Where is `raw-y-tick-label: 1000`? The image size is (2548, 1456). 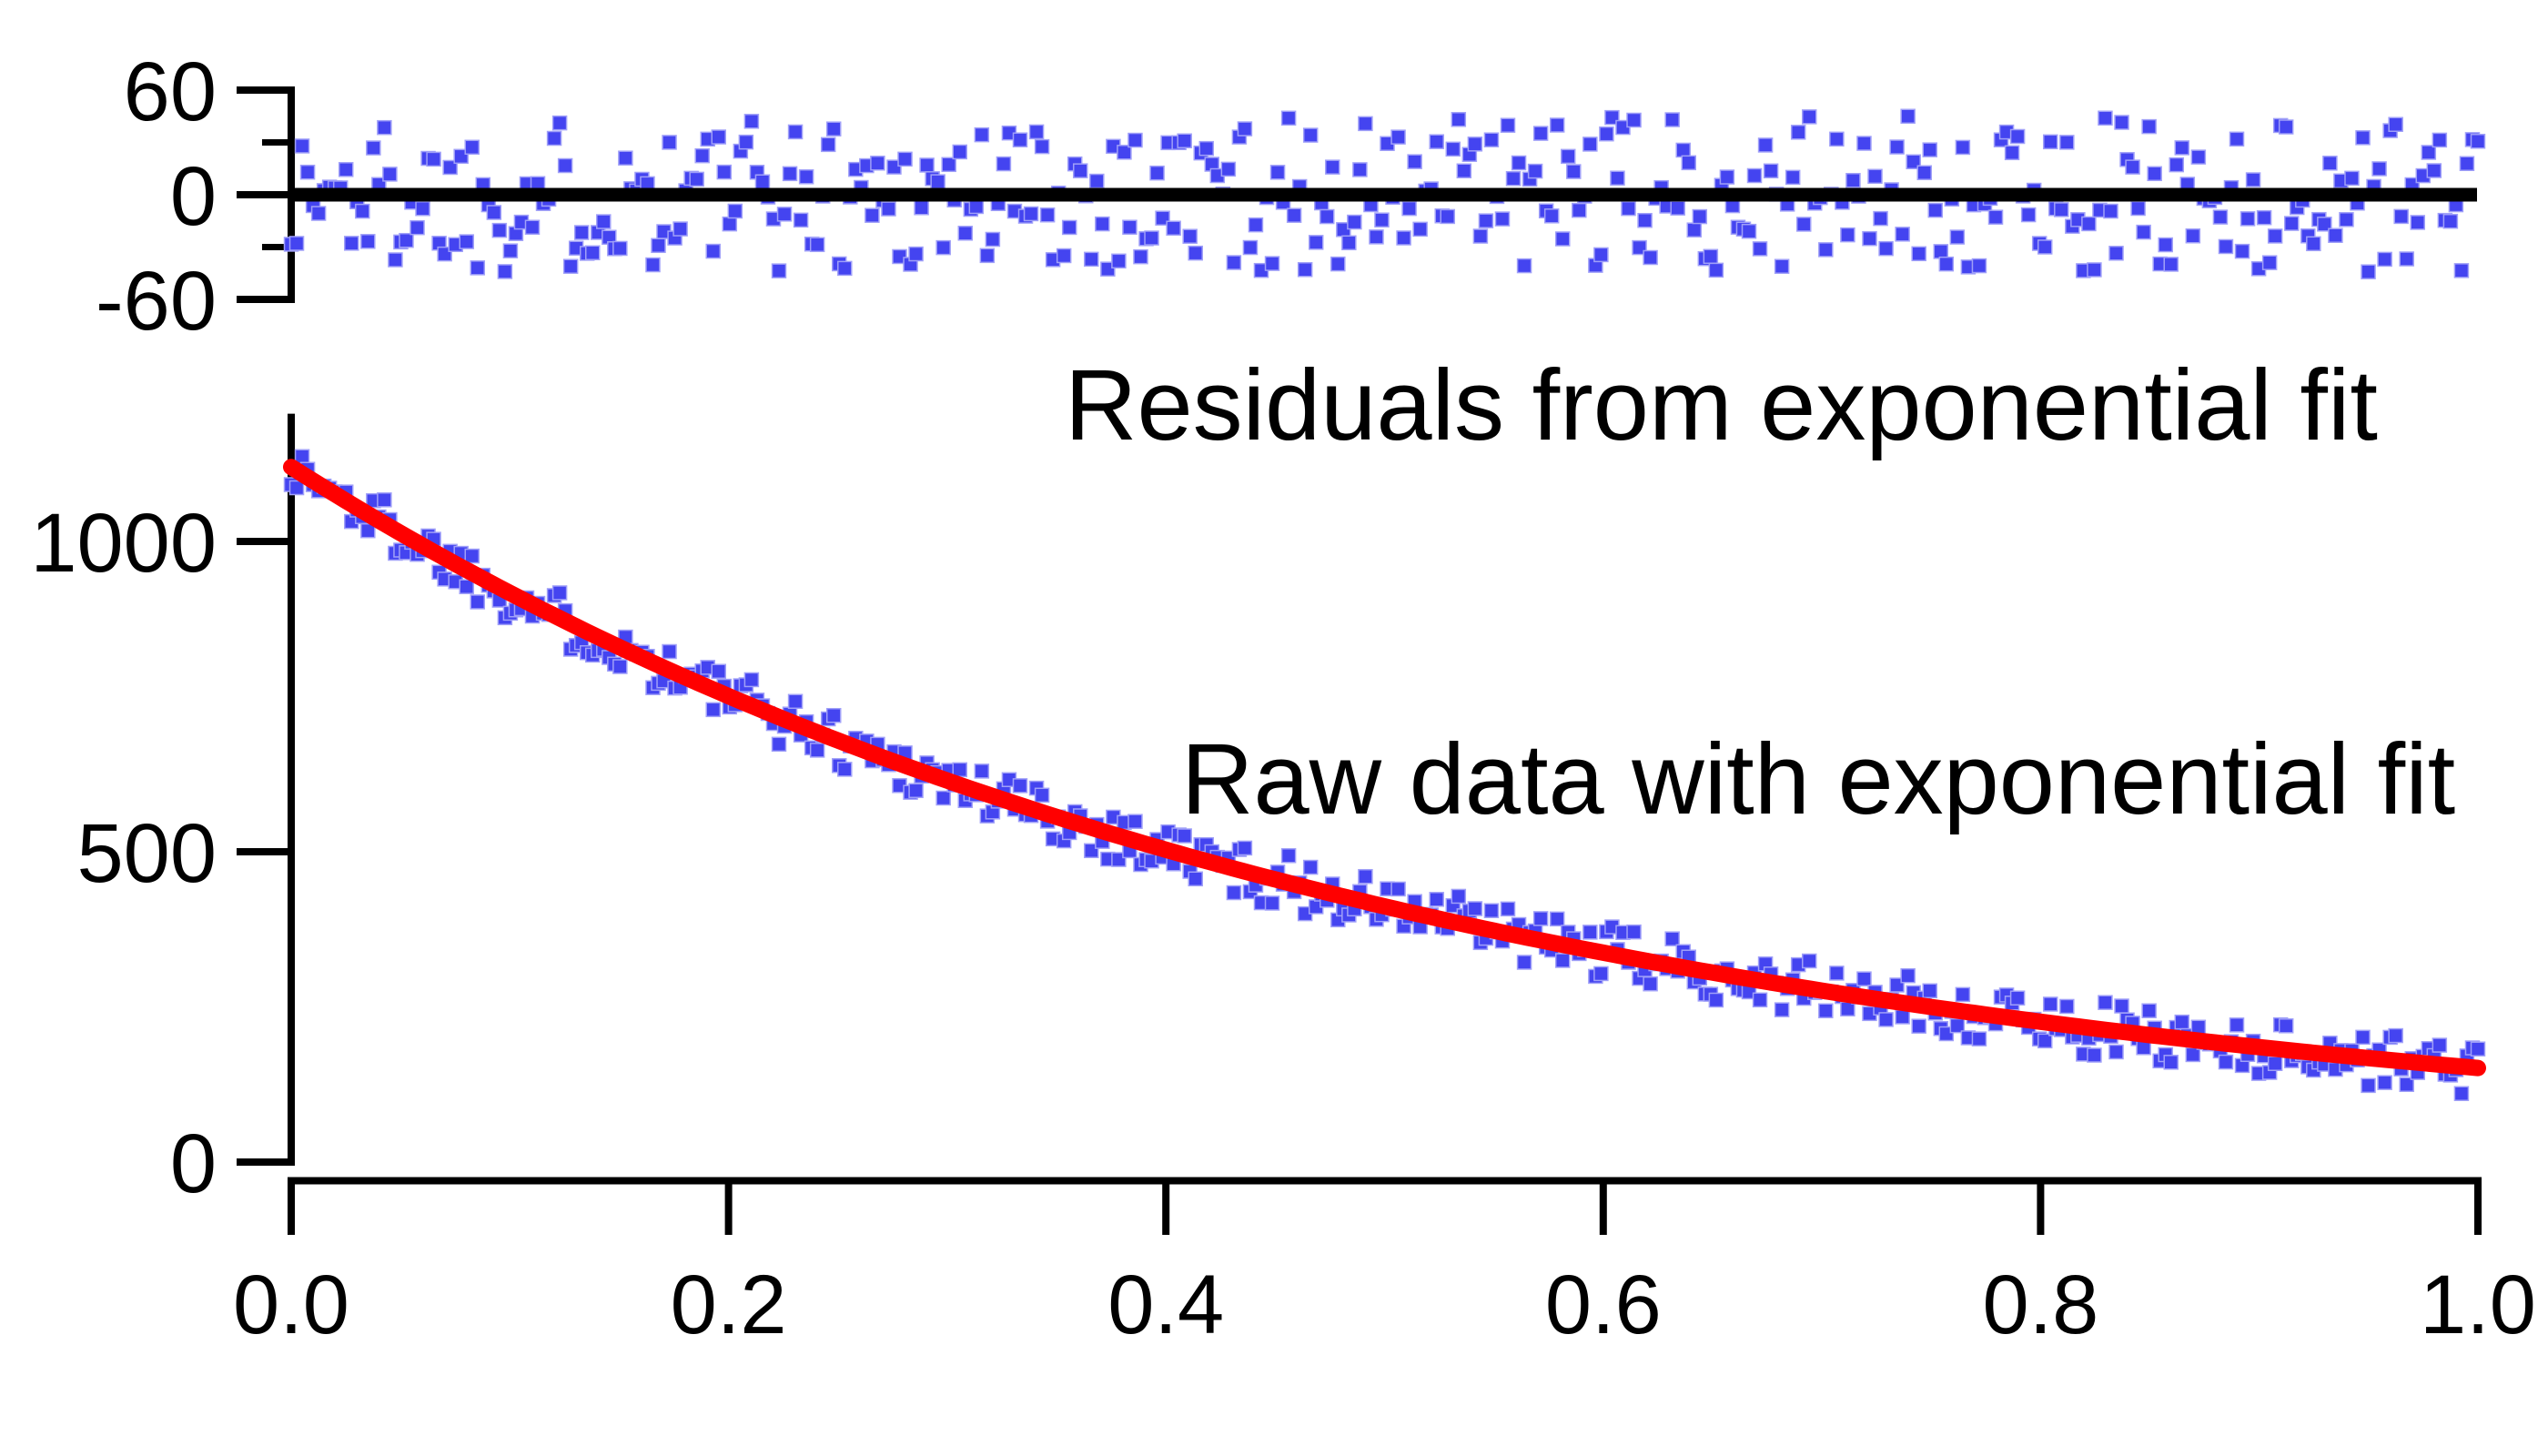 raw-y-tick-label: 1000 is located at coordinates (124, 544).